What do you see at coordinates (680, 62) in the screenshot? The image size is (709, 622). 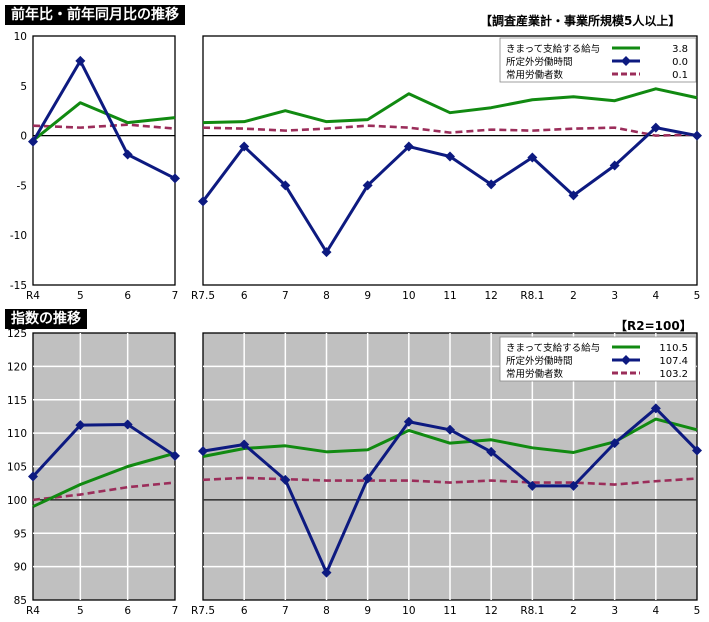 I see `legend-value: 0.0` at bounding box center [680, 62].